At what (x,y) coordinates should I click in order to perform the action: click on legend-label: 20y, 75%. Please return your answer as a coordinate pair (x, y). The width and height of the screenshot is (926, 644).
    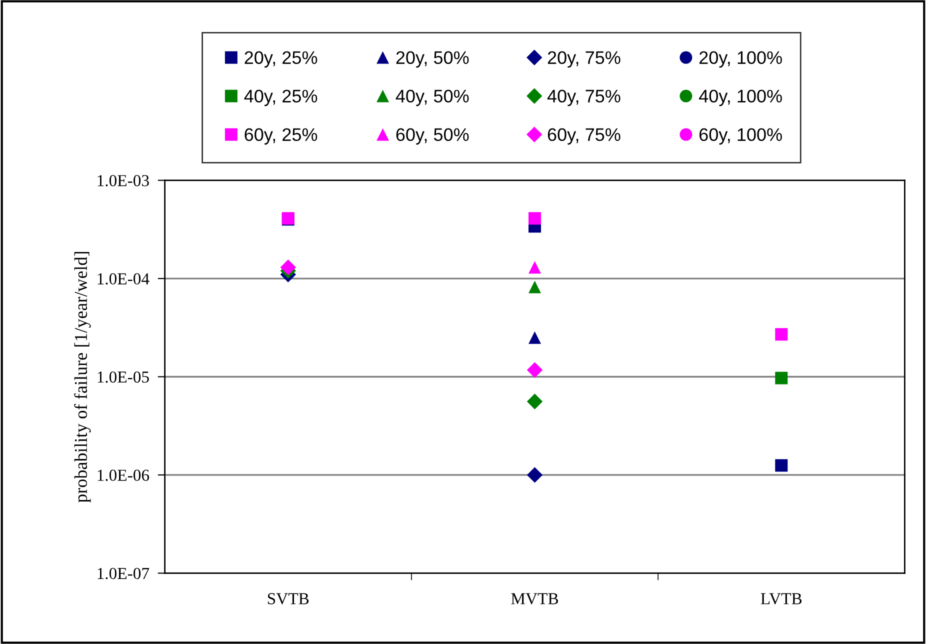
    Looking at the image, I should click on (584, 59).